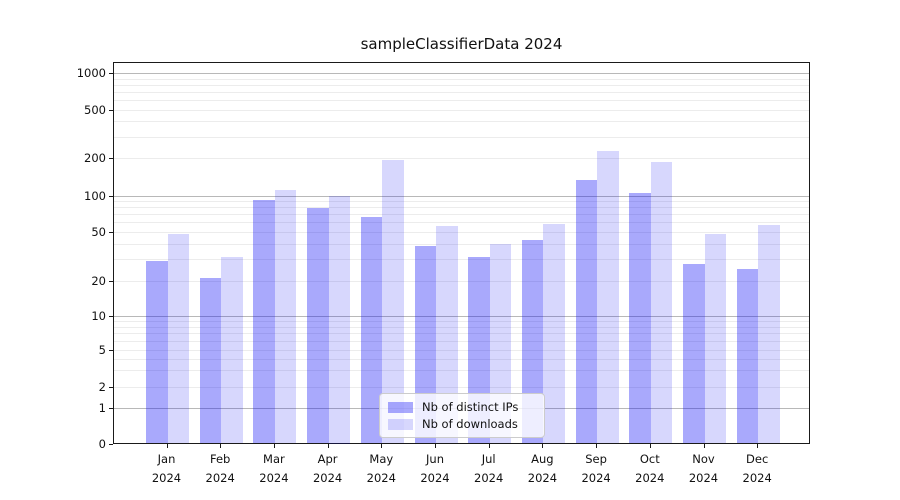 This screenshot has height=500, width=900. I want to click on y-tick-label: 50, so click(98, 231).